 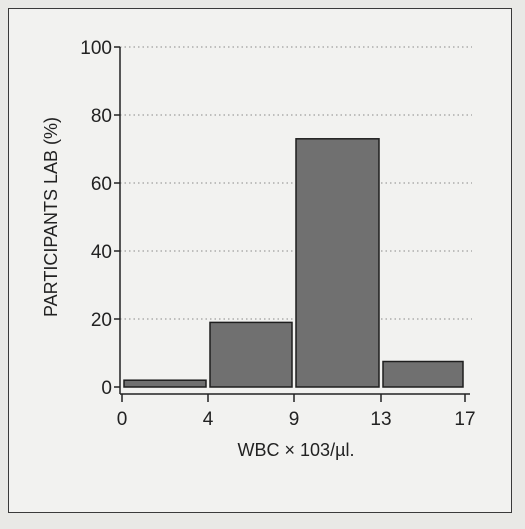 What do you see at coordinates (101, 184) in the screenshot?
I see `y-tick-label: 60` at bounding box center [101, 184].